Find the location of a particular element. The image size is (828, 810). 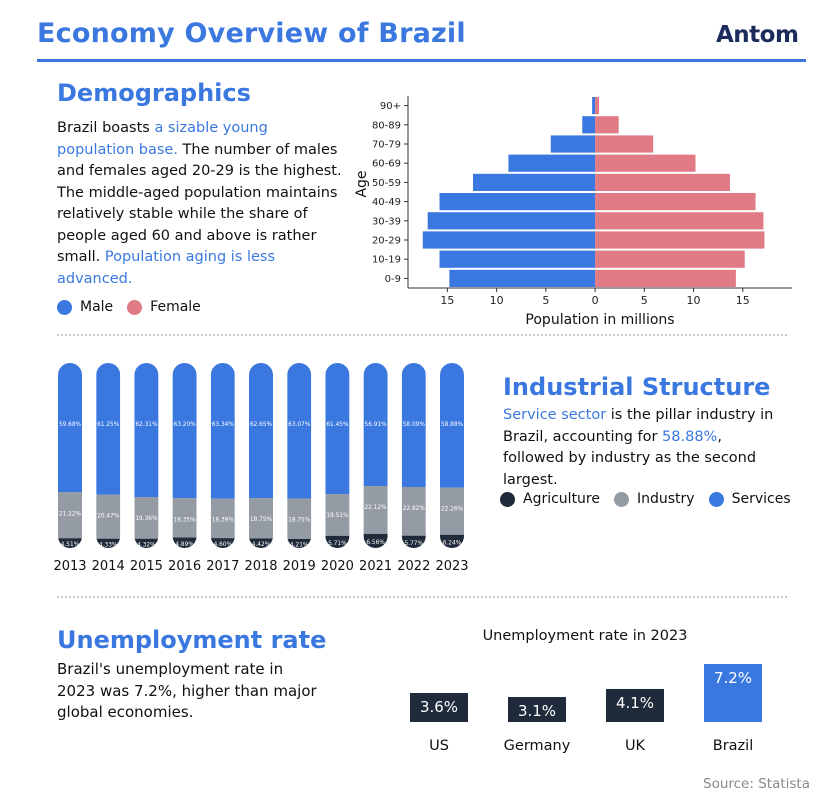

stack-column-2021 is located at coordinates (375, 455).